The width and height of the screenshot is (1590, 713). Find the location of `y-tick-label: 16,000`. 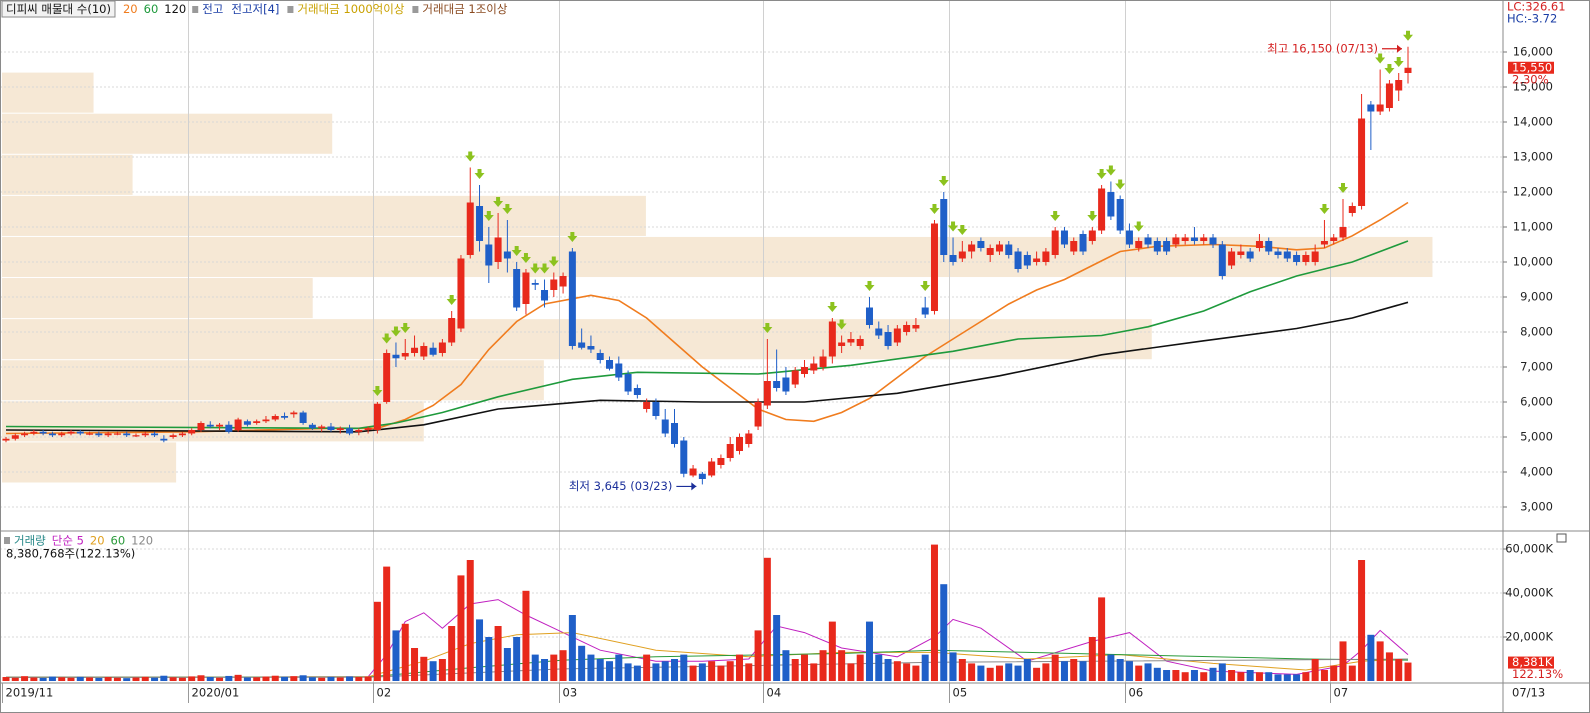

y-tick-label: 16,000 is located at coordinates (1533, 52).